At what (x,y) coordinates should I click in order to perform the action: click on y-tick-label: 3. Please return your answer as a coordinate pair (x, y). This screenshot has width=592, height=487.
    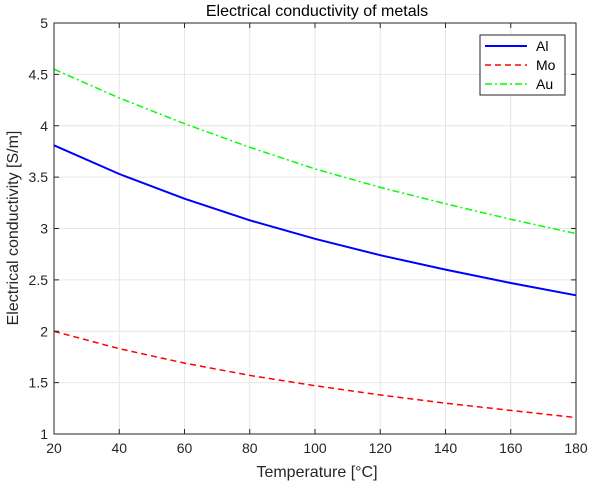
    Looking at the image, I should click on (44, 229).